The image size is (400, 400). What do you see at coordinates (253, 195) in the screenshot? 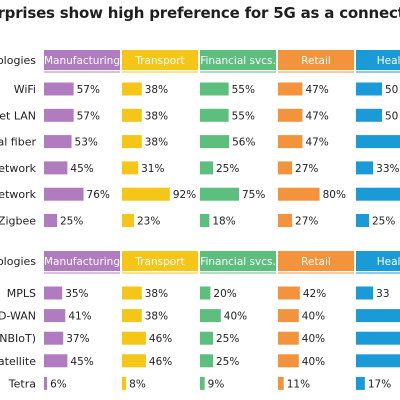
I see `data-label: 75%` at bounding box center [253, 195].